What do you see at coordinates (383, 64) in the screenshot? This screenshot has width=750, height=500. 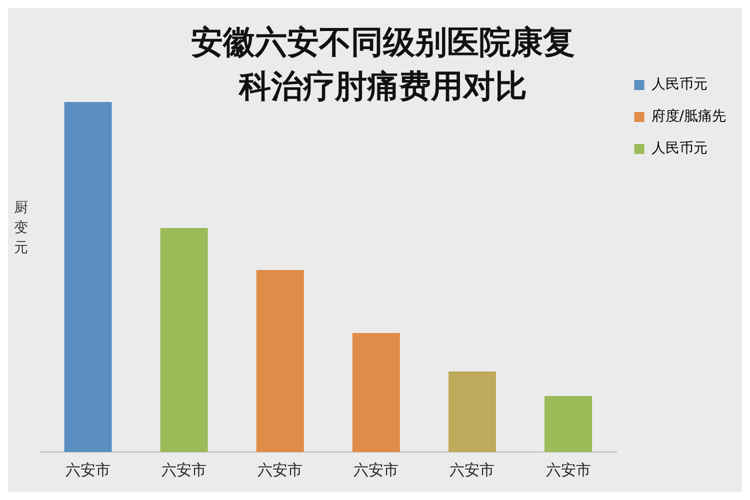 I see `chart-title: 安徽六安不同级别医院康复科治疗肘痛费用对比` at bounding box center [383, 64].